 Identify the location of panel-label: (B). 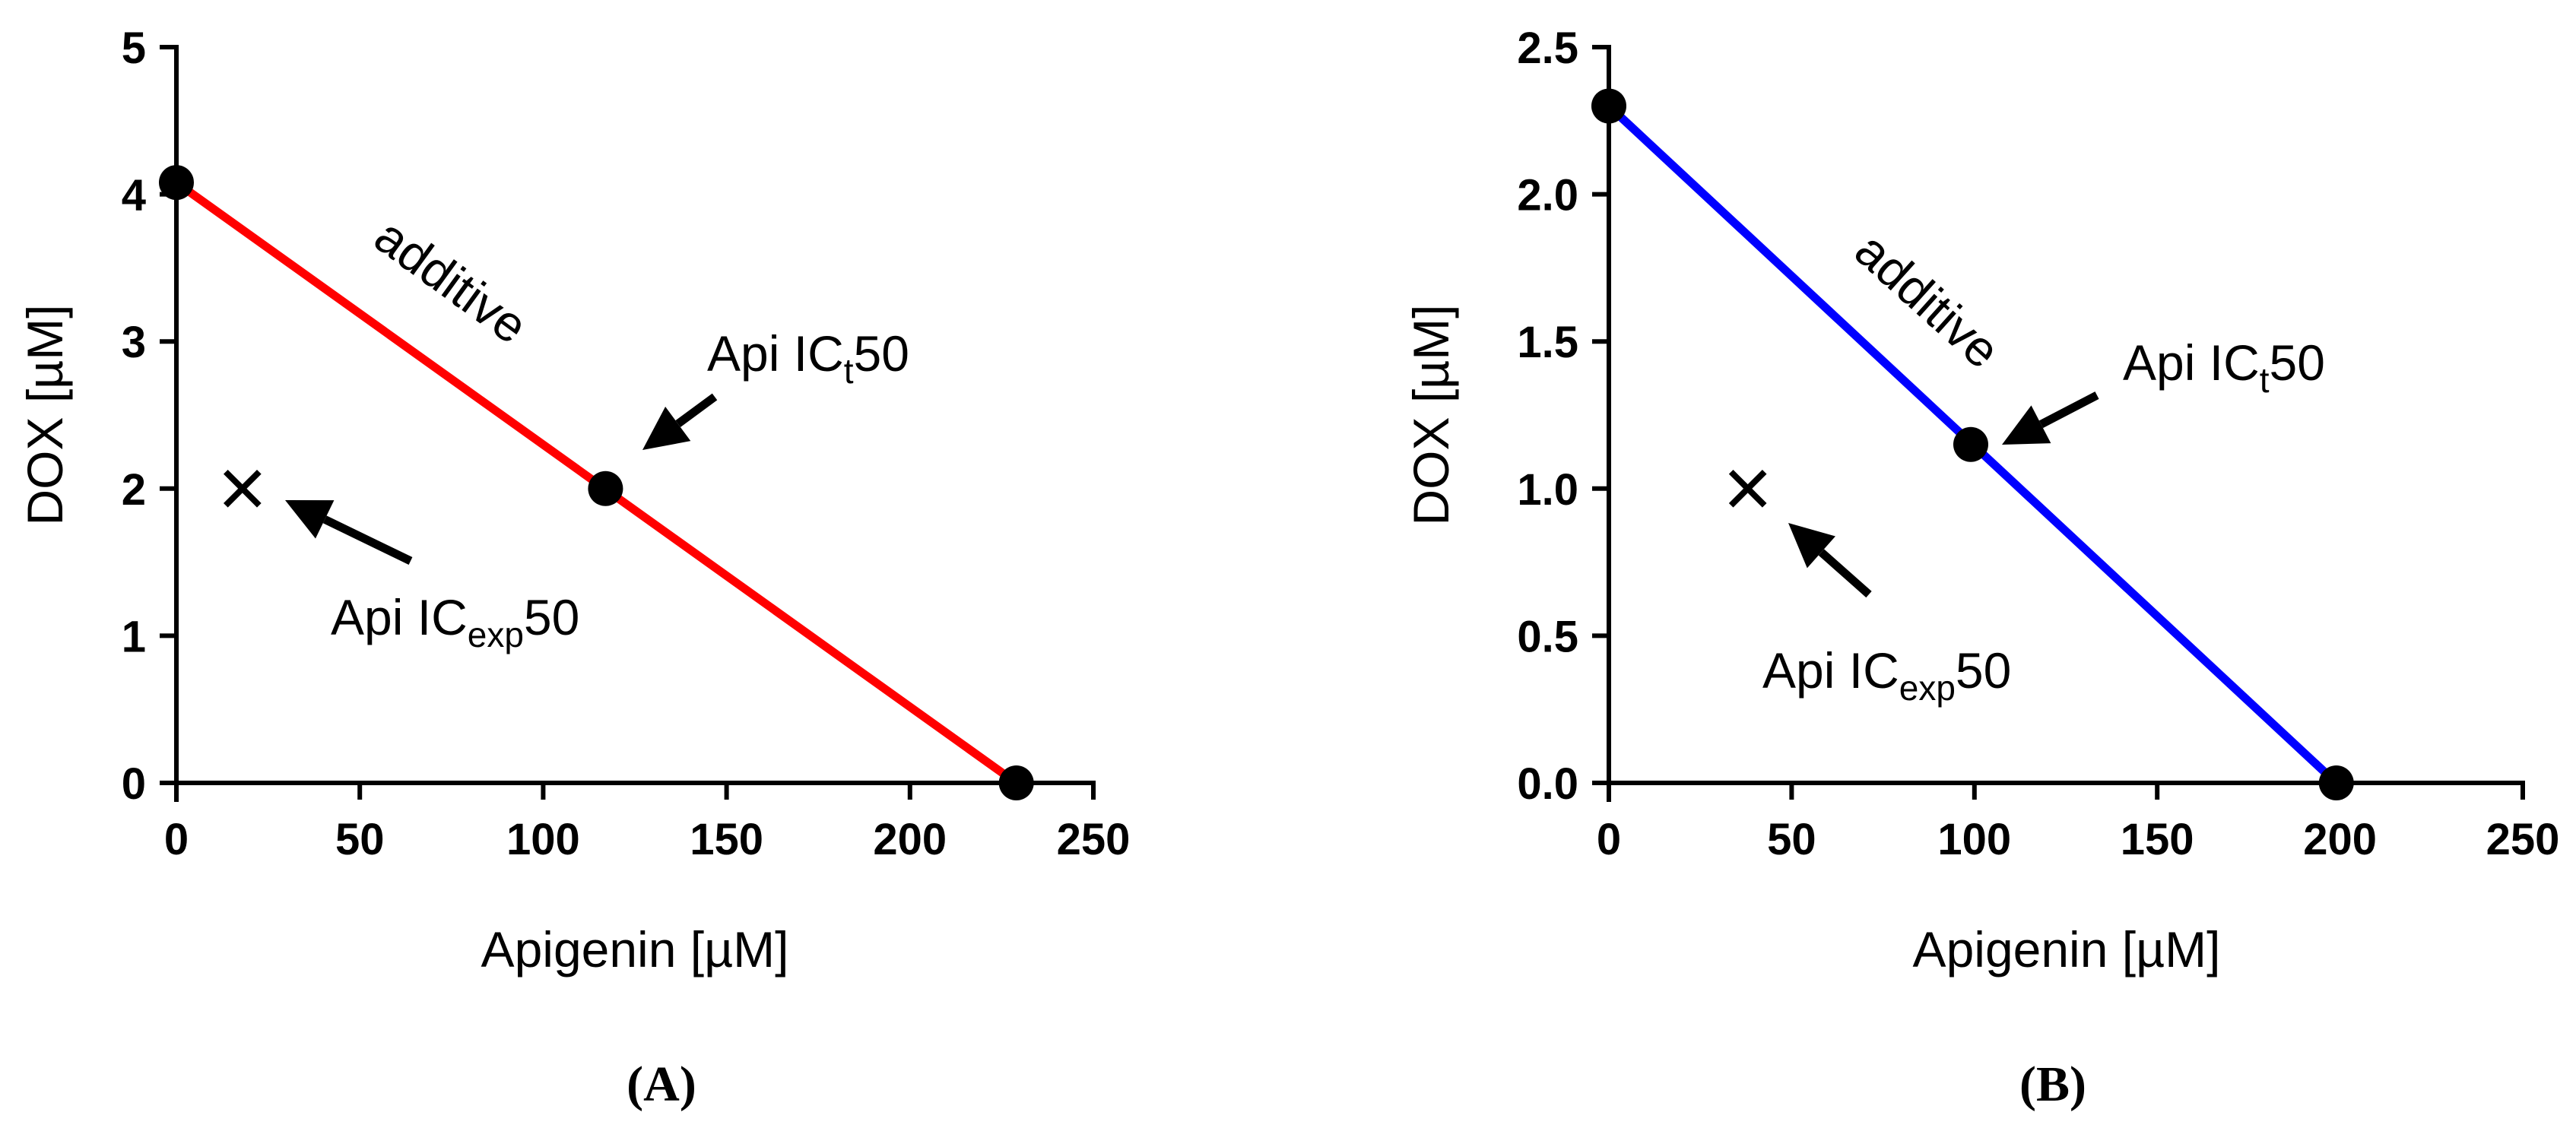
(2052, 1084).